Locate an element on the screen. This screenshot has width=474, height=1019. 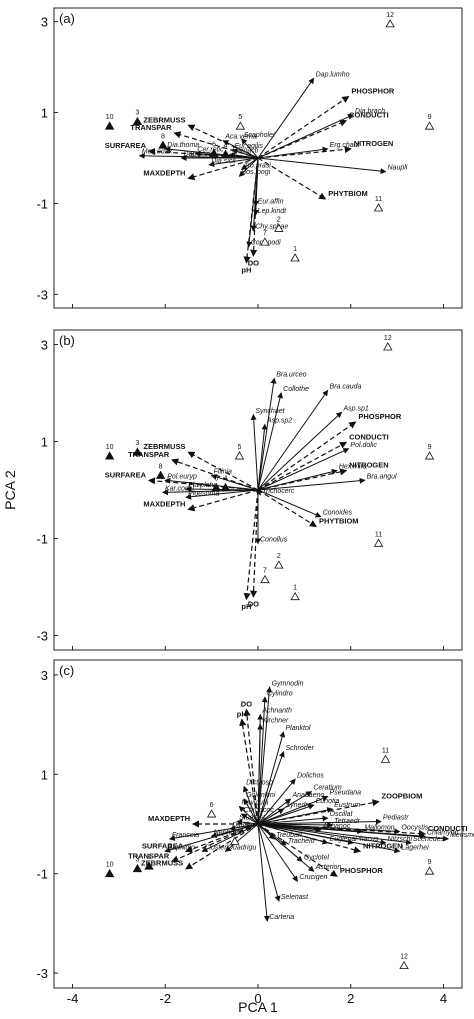
species-label: Dia.thoma is located at coordinates (183, 145).